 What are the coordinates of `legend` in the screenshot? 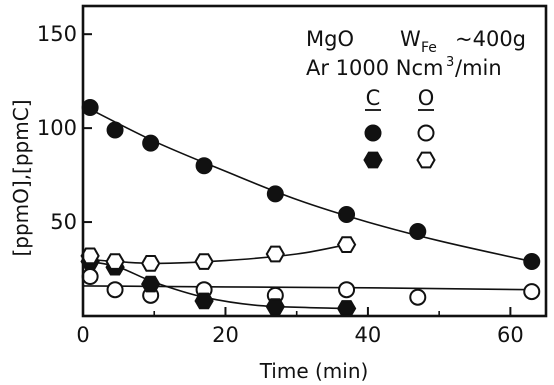 It's located at (399, 146).